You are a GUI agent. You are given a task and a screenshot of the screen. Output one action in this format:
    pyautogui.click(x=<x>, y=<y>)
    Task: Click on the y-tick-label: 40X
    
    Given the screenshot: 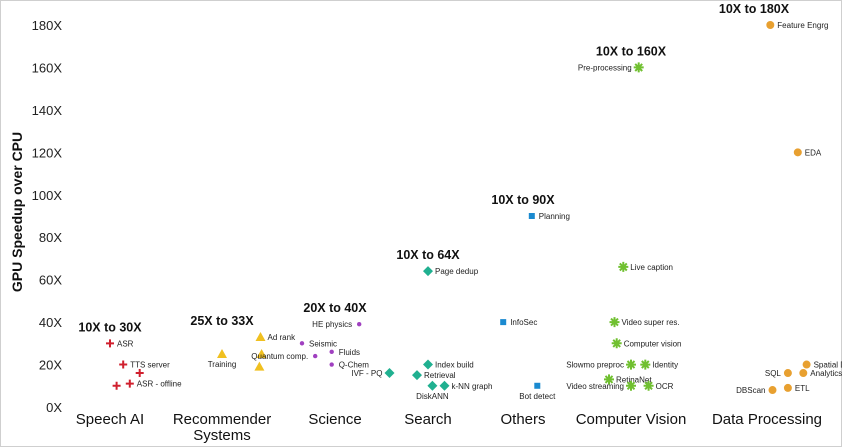 What is the action you would take?
    pyautogui.click(x=50, y=322)
    